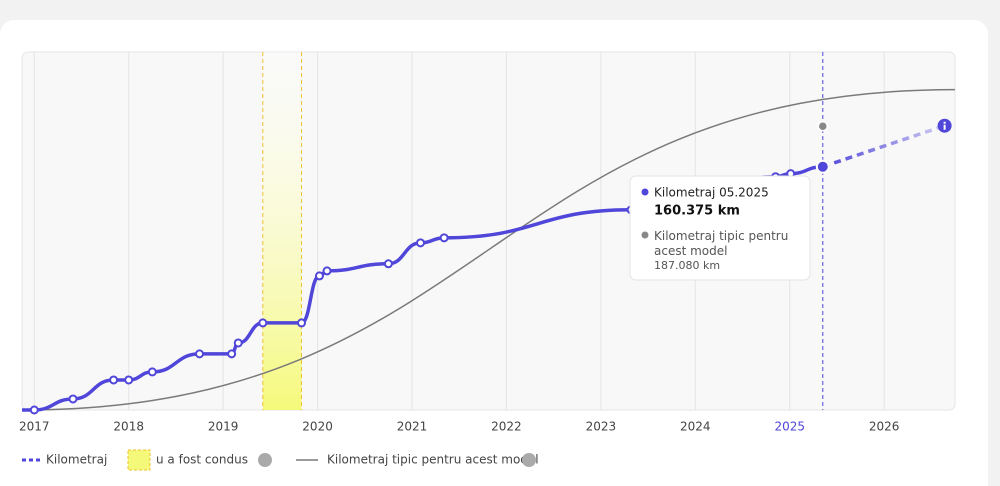 Image resolution: width=1000 pixels, height=486 pixels. Describe the element at coordinates (412, 427) in the screenshot. I see `x-tick-label: 2021` at that location.